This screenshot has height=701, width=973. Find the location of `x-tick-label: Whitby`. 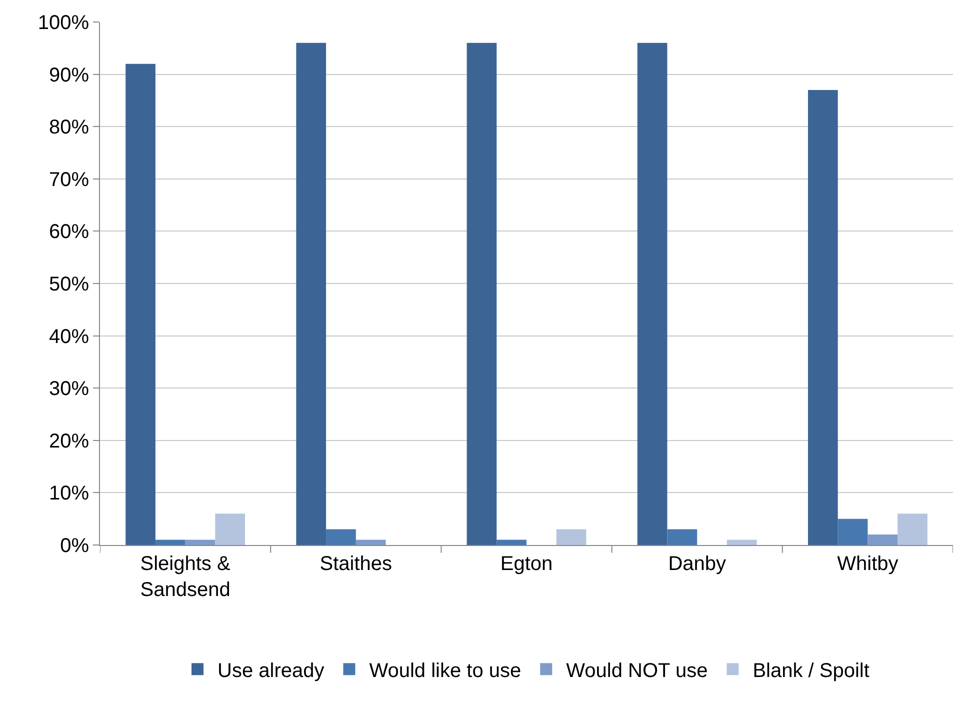

x-tick-label: Whitby is located at coordinates (867, 564).